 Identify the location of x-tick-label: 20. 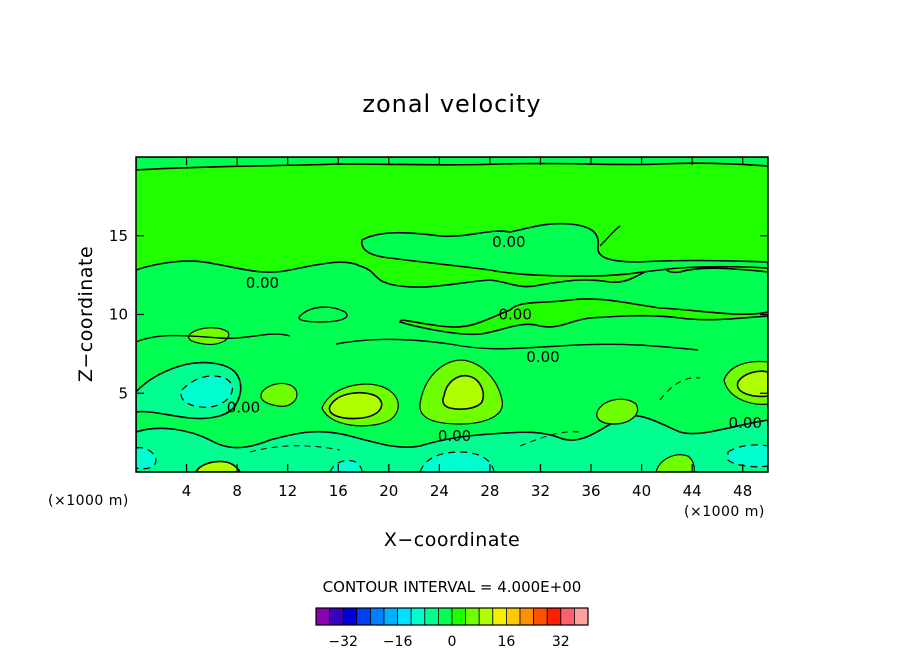
(388, 491).